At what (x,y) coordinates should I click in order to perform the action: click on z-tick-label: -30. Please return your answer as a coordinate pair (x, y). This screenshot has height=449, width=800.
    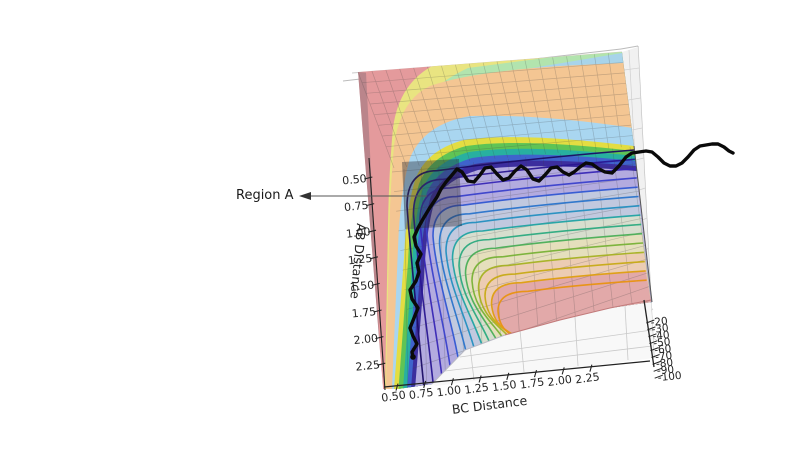
    Looking at the image, I should click on (660, 329).